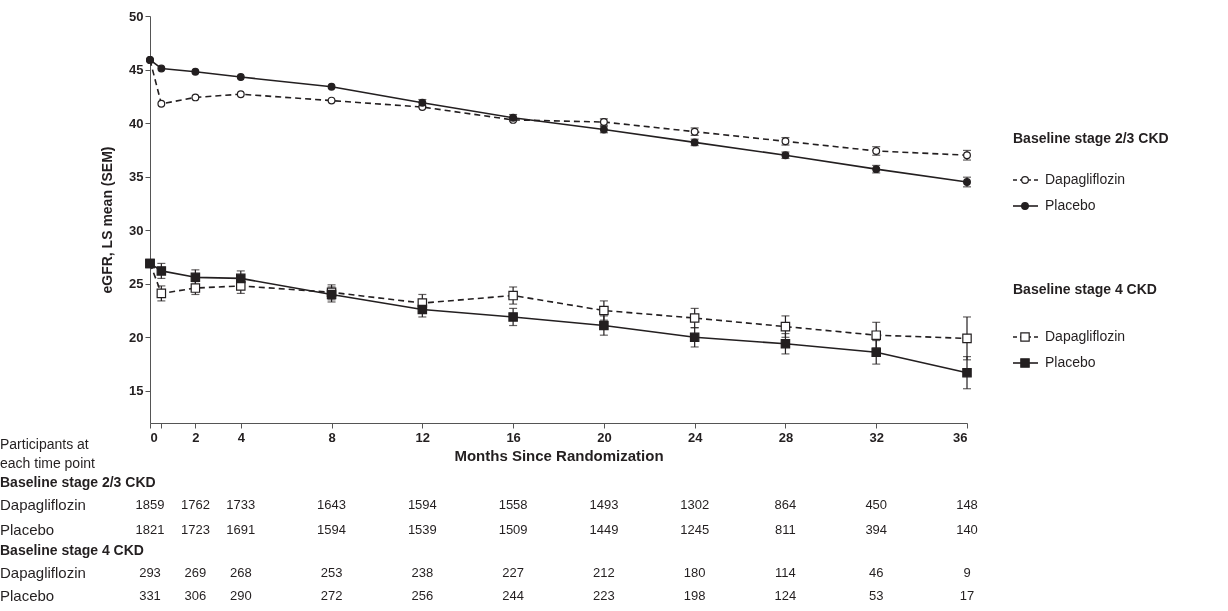 This screenshot has height=611, width=1228. What do you see at coordinates (136, 230) in the screenshot?
I see `y-tick-label: 30` at bounding box center [136, 230].